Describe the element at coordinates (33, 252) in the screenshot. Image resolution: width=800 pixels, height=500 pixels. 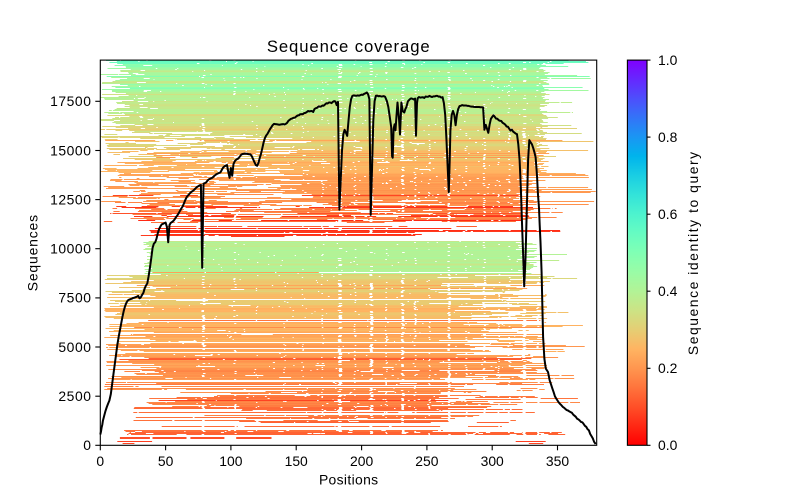
I see `svg-text: Sequences` at that location.